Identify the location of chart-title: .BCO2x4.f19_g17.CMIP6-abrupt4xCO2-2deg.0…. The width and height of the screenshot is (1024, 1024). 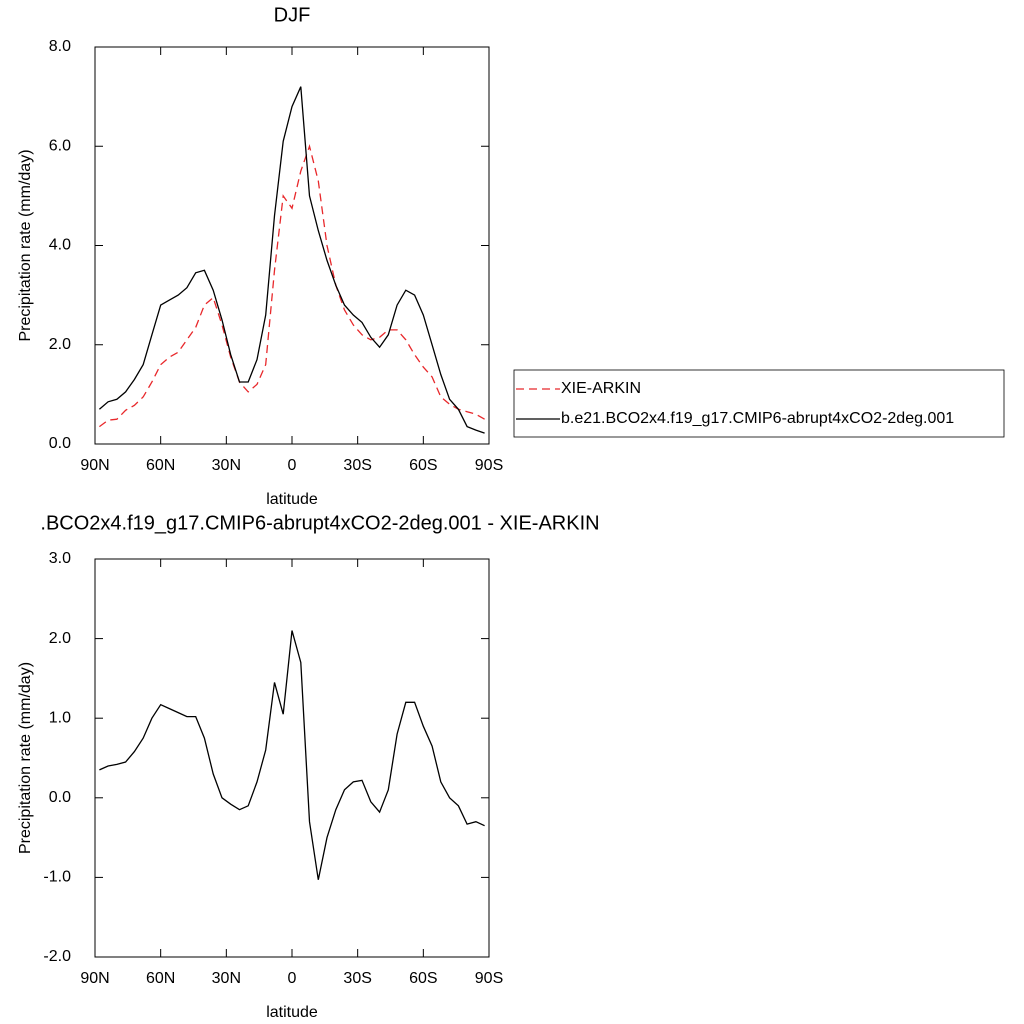
(319, 523).